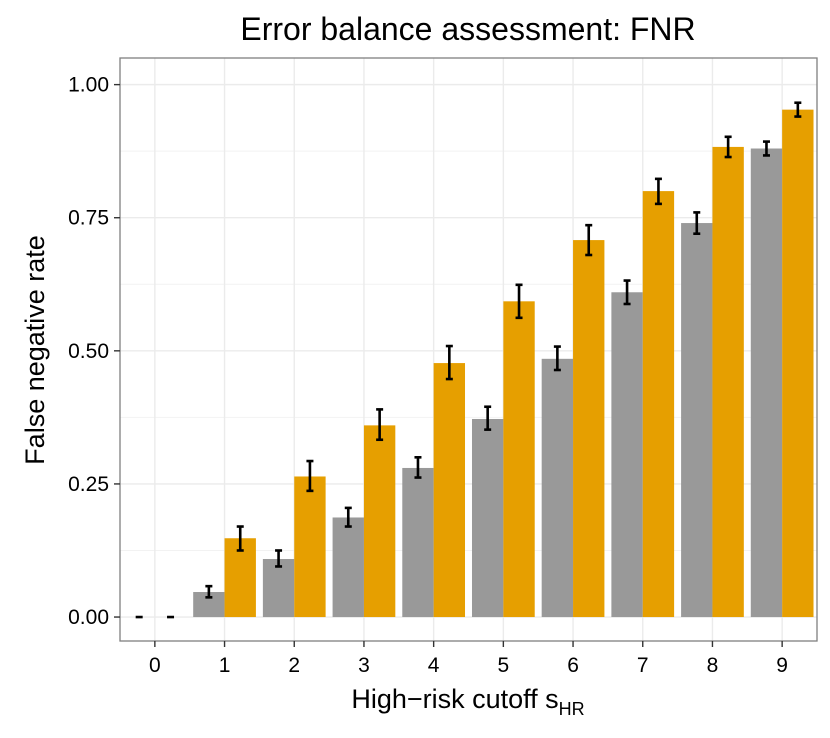 This screenshot has width=830, height=738. Describe the element at coordinates (504, 665) in the screenshot. I see `x-tick-label: 5` at that location.